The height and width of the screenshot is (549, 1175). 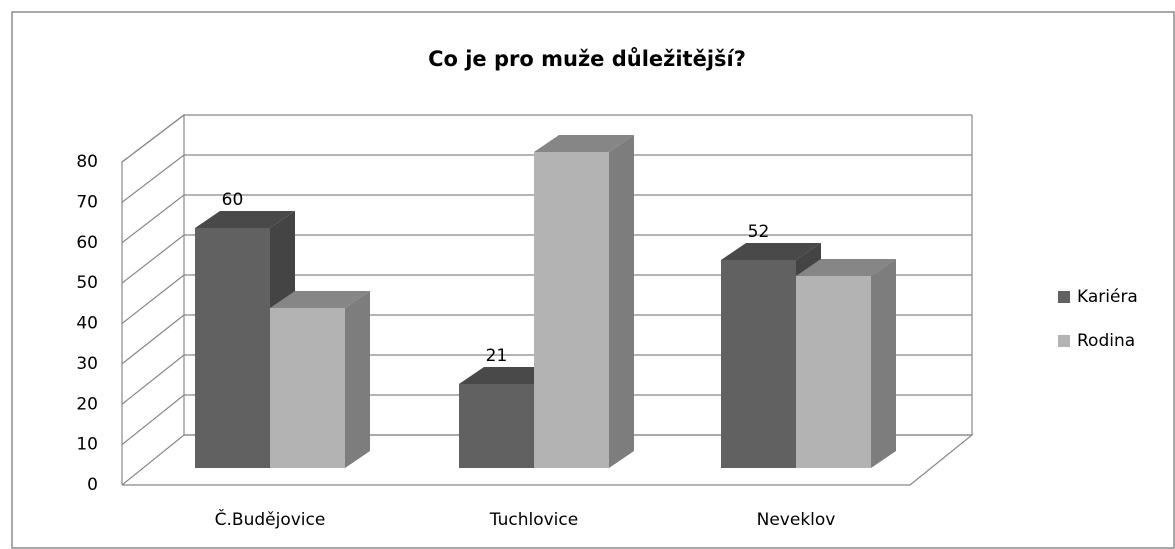 What do you see at coordinates (1106, 341) in the screenshot?
I see `legend-label: Rodina` at bounding box center [1106, 341].